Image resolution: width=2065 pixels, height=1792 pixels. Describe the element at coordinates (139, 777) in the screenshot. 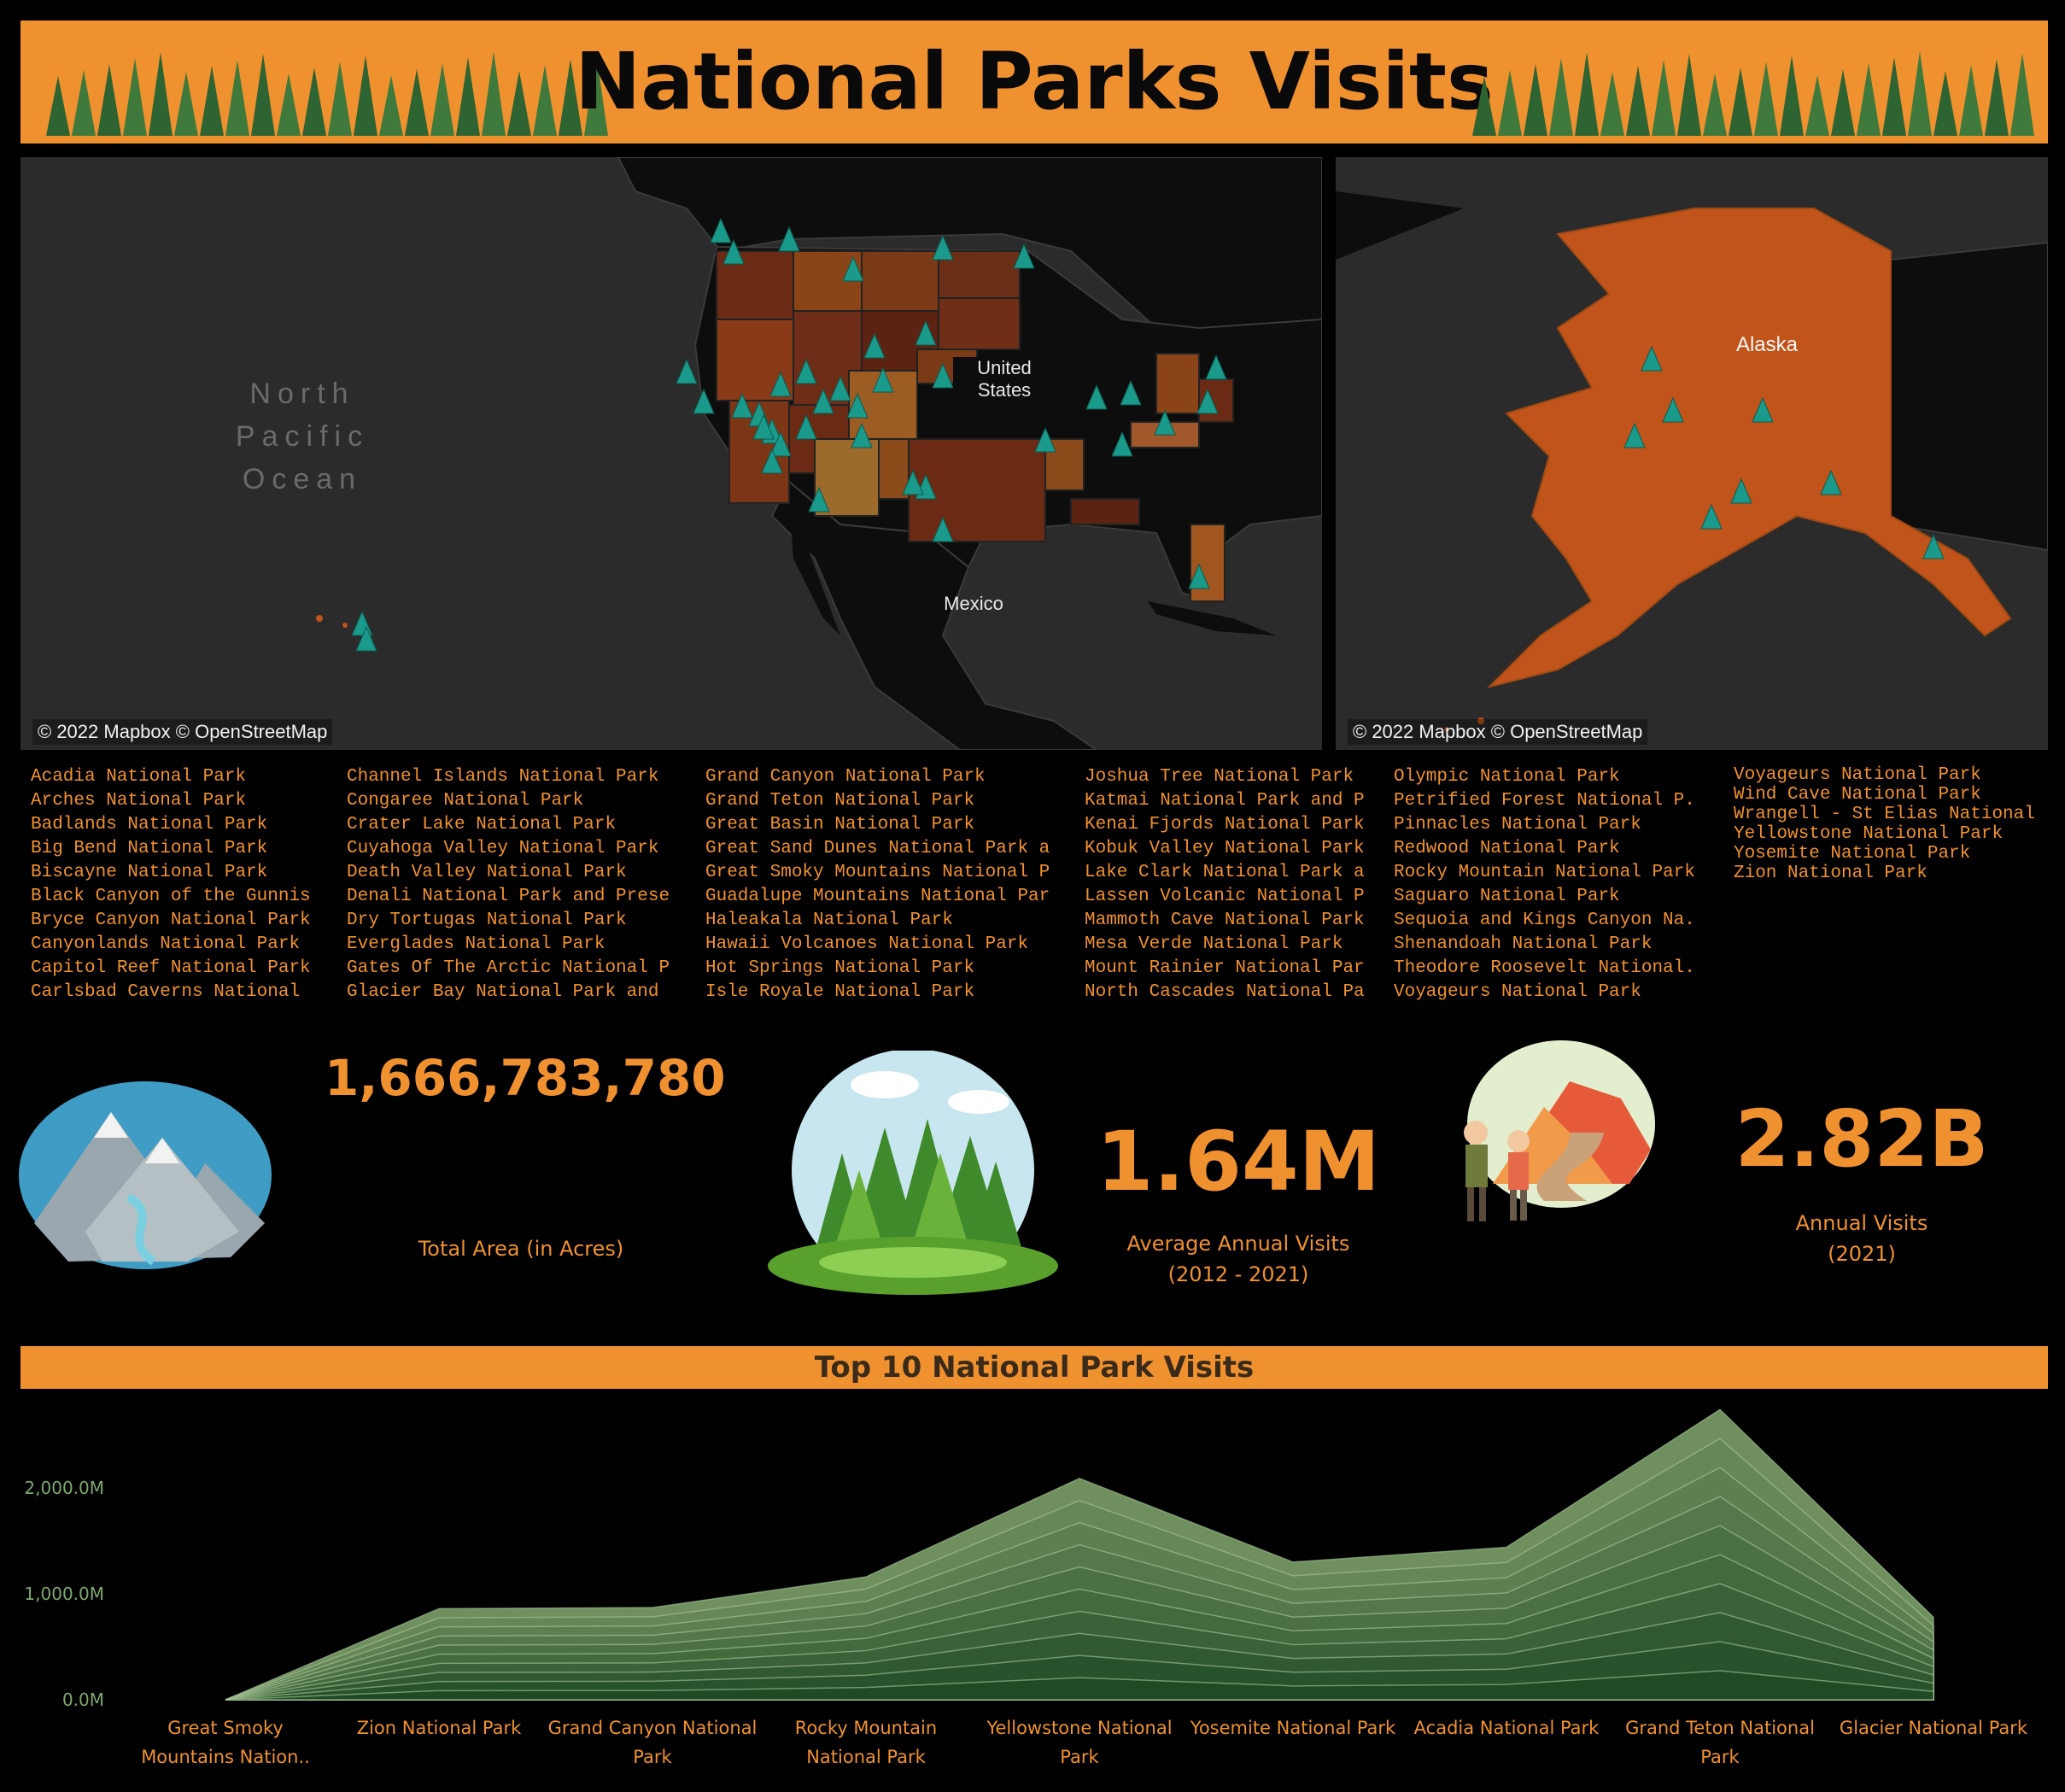

I see `park-list-item: Acadia National Park` at that location.